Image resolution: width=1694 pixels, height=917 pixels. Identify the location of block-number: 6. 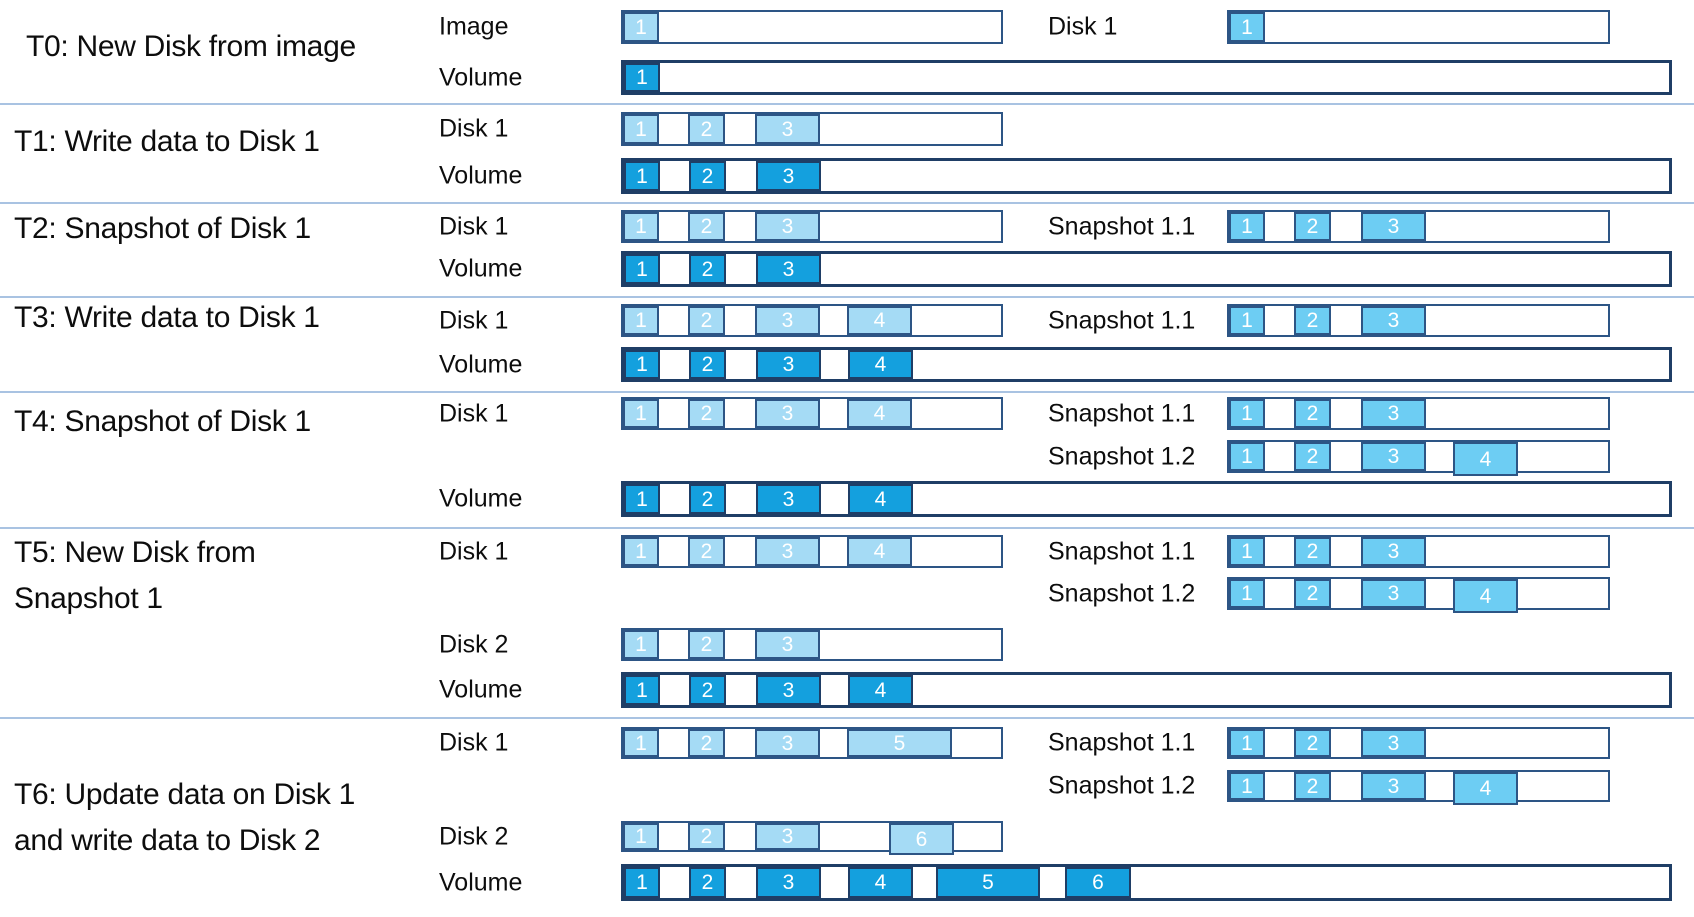
(1098, 882).